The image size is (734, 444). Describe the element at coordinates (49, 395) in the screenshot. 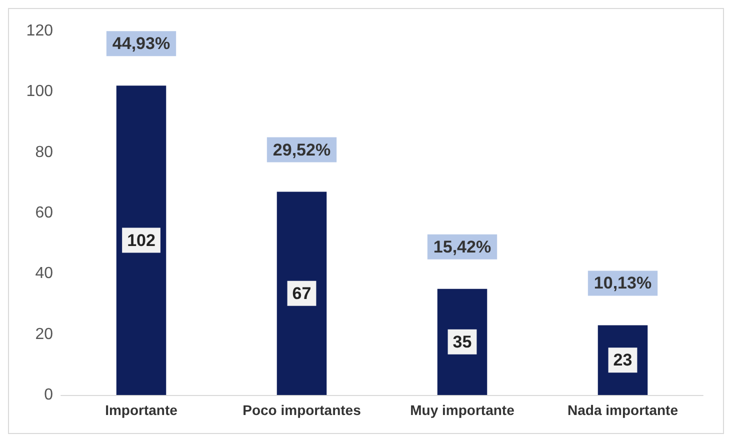

I see `y-tick-label: 0` at that location.